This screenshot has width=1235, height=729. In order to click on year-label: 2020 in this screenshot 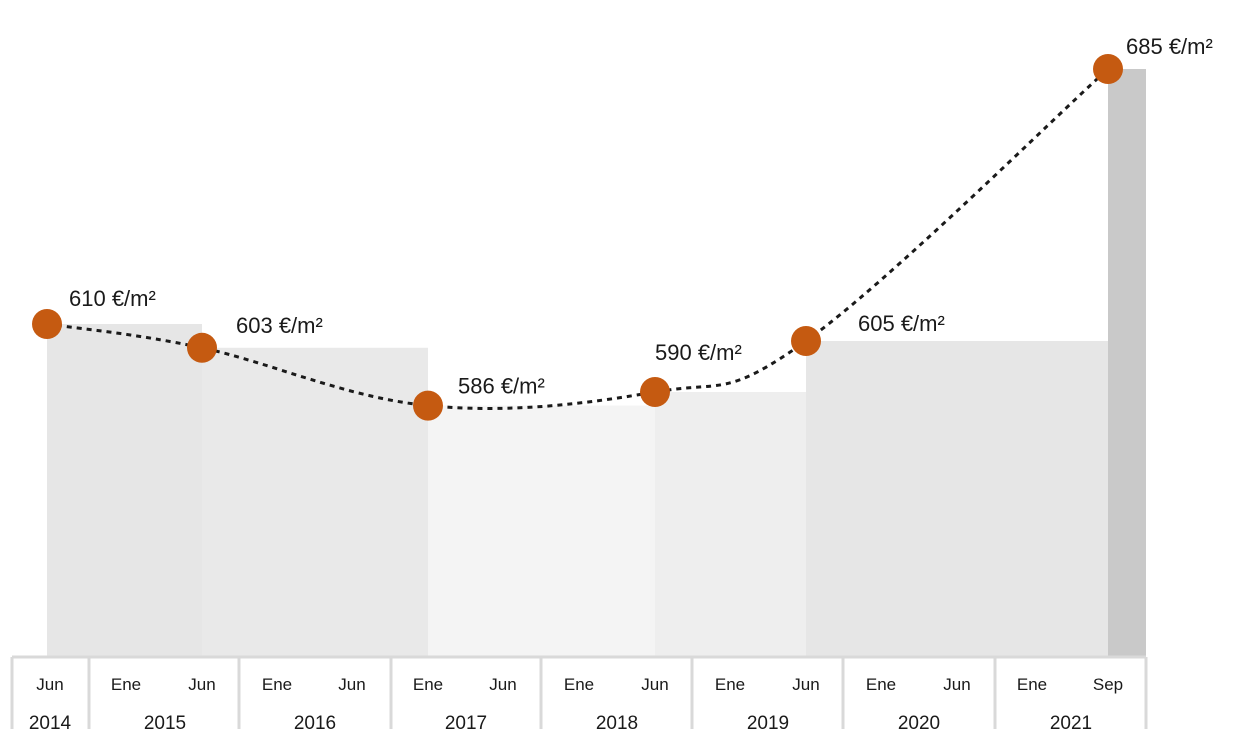, I will do `click(919, 721)`.